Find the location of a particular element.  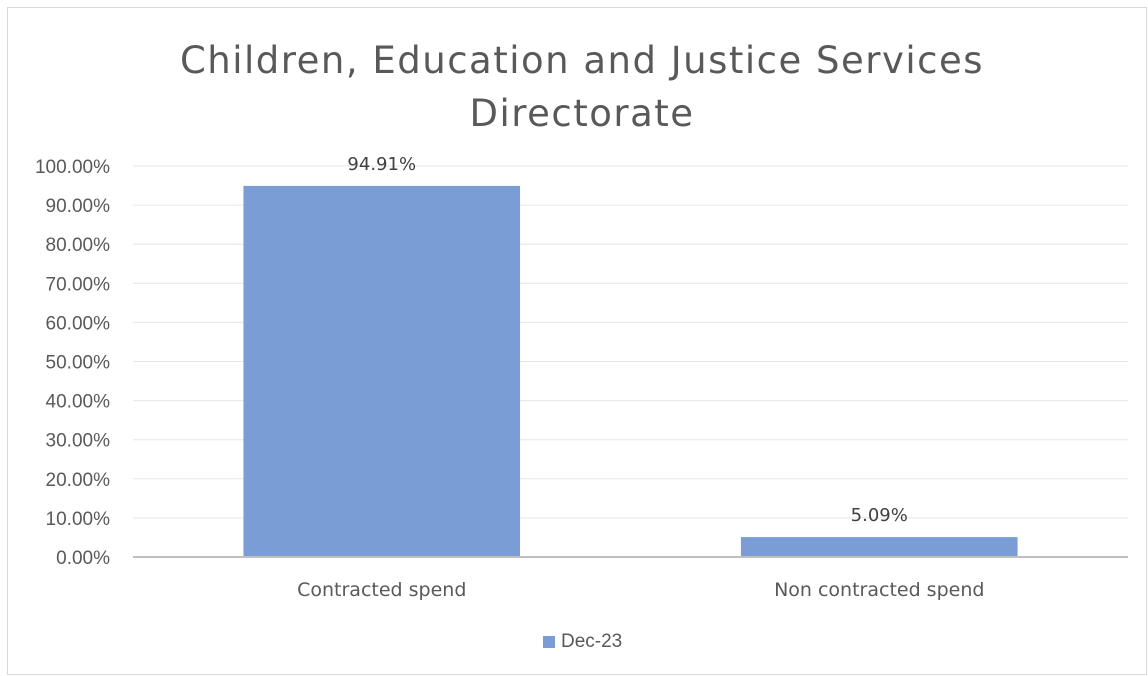

y-tick-label: 70.00% is located at coordinates (78, 284).